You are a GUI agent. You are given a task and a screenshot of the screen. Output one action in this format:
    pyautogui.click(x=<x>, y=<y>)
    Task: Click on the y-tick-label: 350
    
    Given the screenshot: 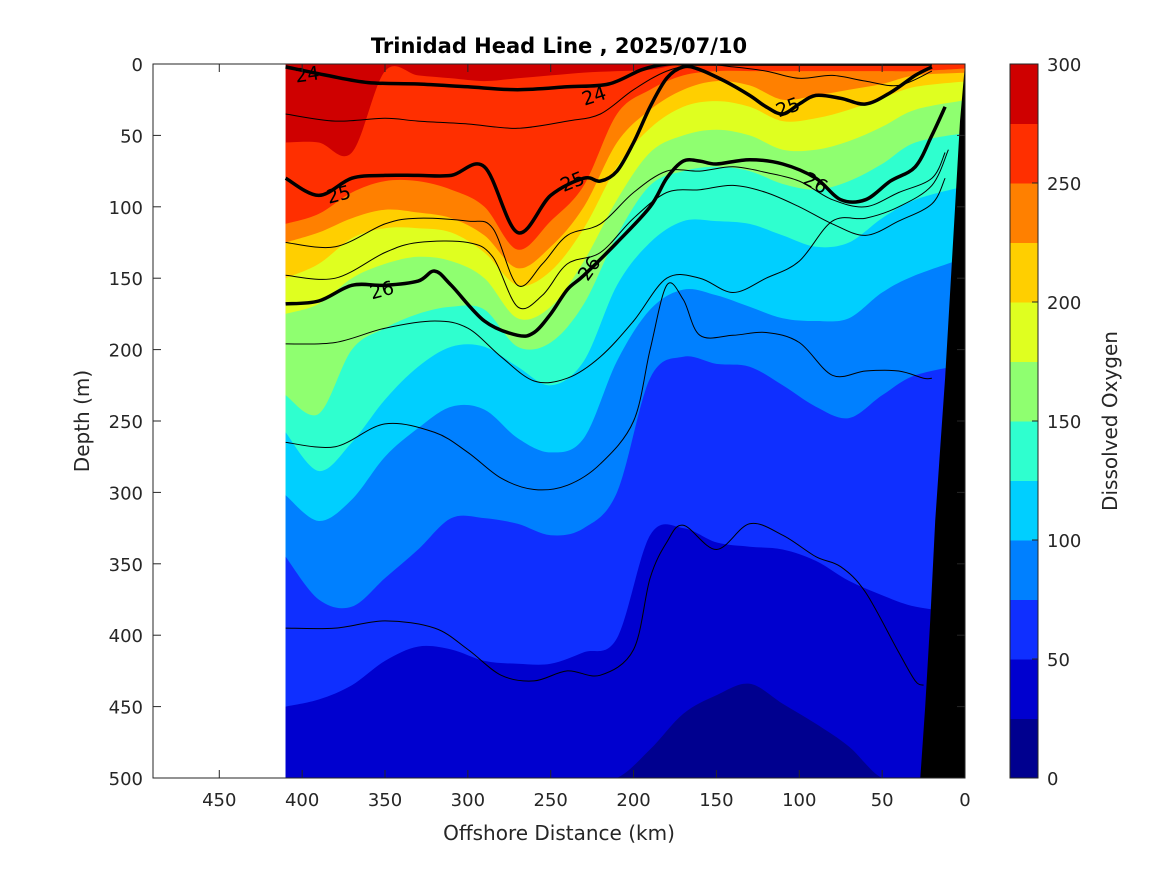 What is the action you would take?
    pyautogui.click(x=126, y=565)
    